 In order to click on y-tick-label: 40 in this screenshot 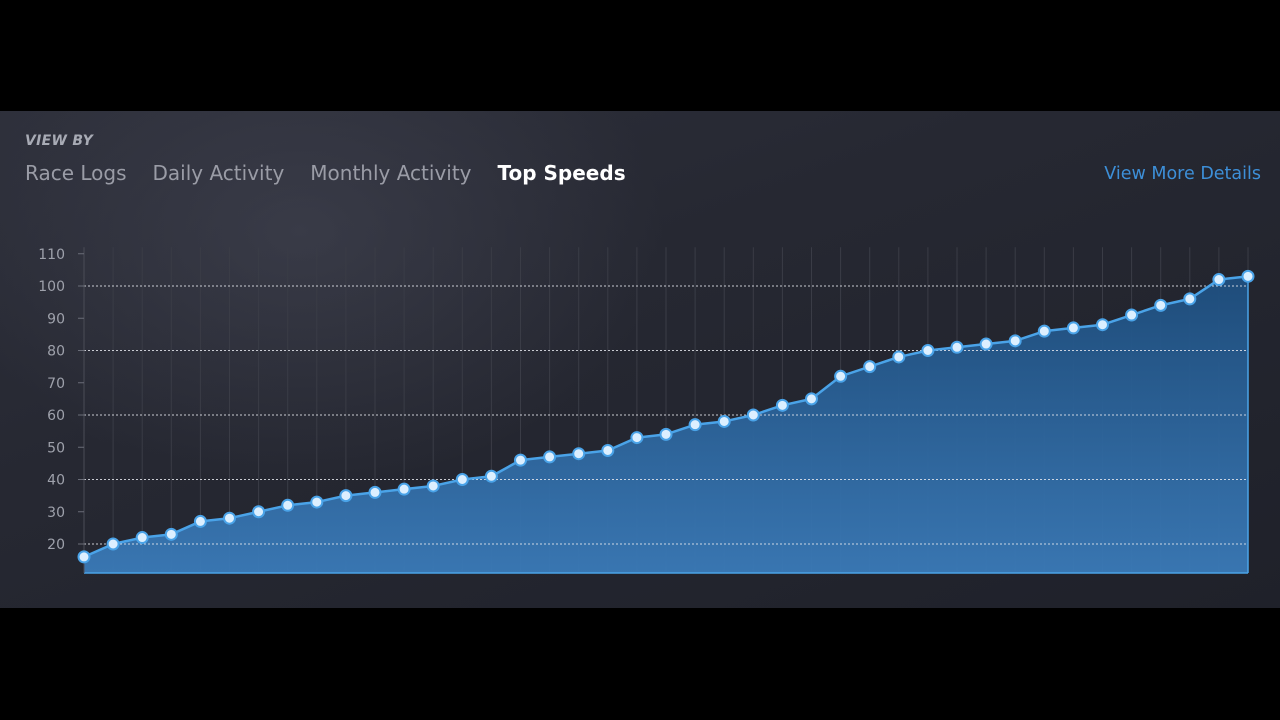, I will do `click(56, 481)`.